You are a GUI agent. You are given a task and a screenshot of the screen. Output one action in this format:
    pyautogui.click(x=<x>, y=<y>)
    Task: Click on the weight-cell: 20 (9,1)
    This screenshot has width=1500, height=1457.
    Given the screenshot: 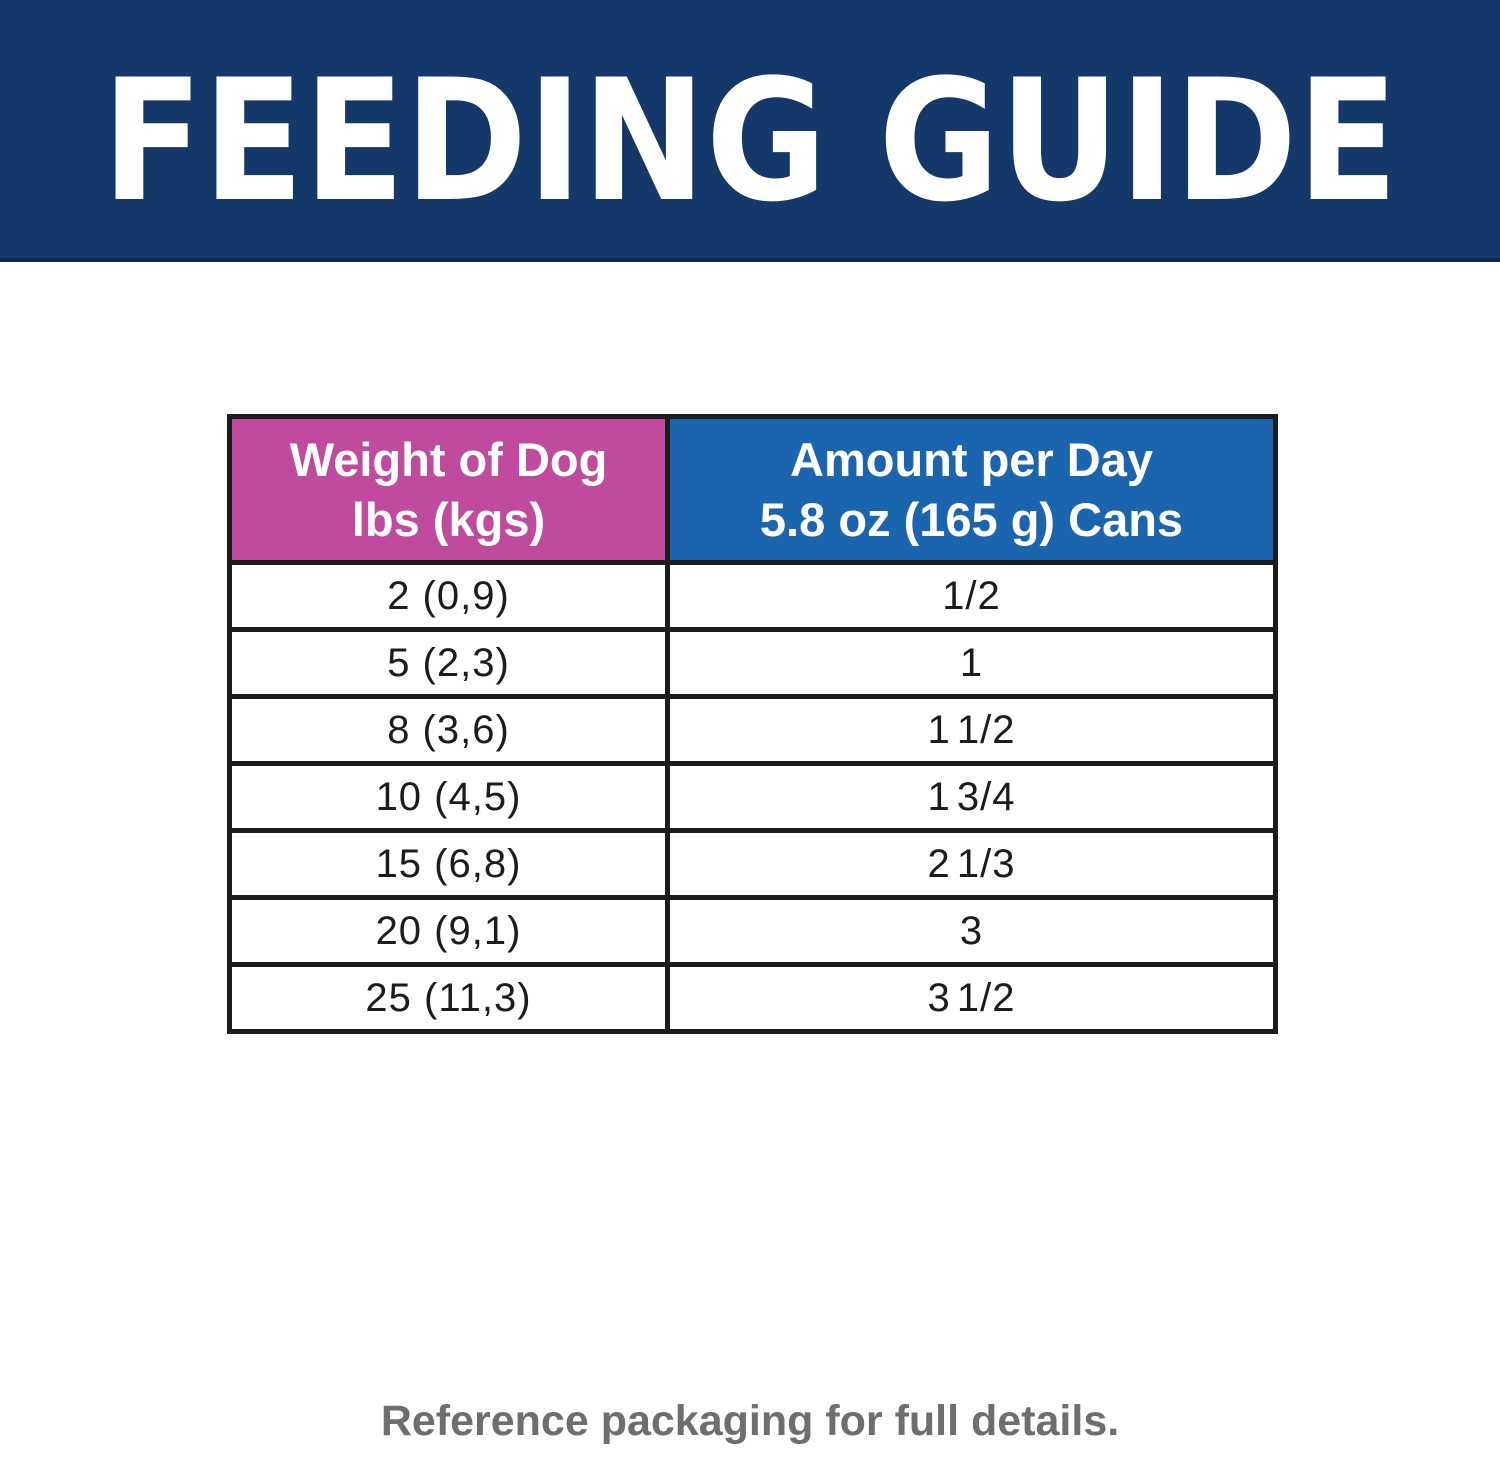 What is the action you would take?
    pyautogui.click(x=448, y=931)
    